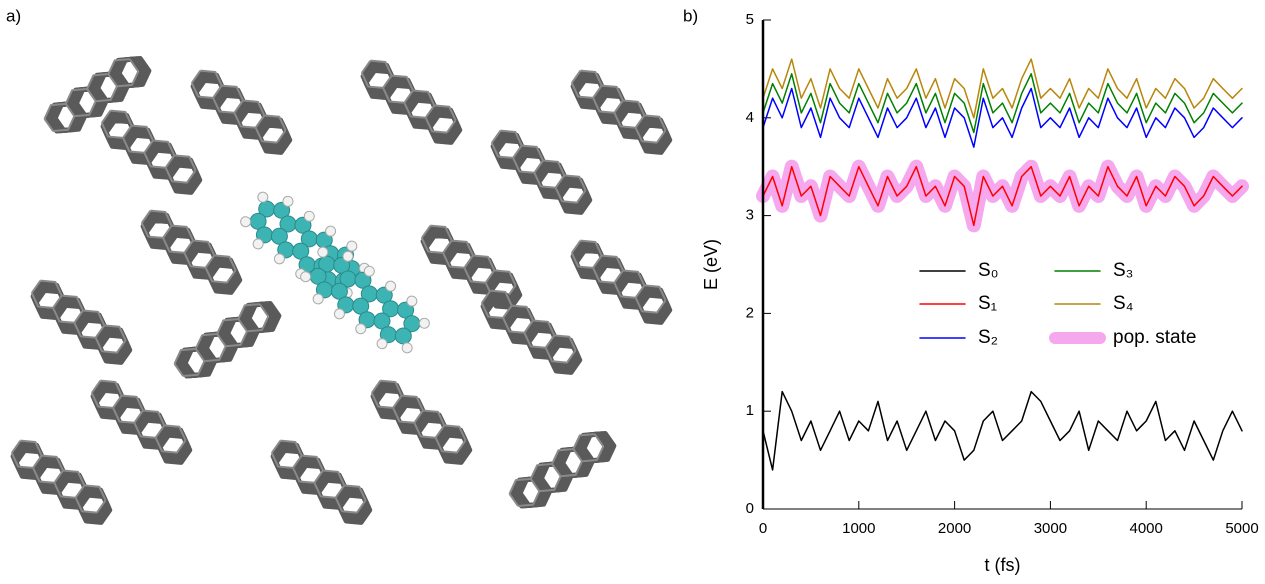  I want to click on y-tick-label: 2, so click(750, 312).